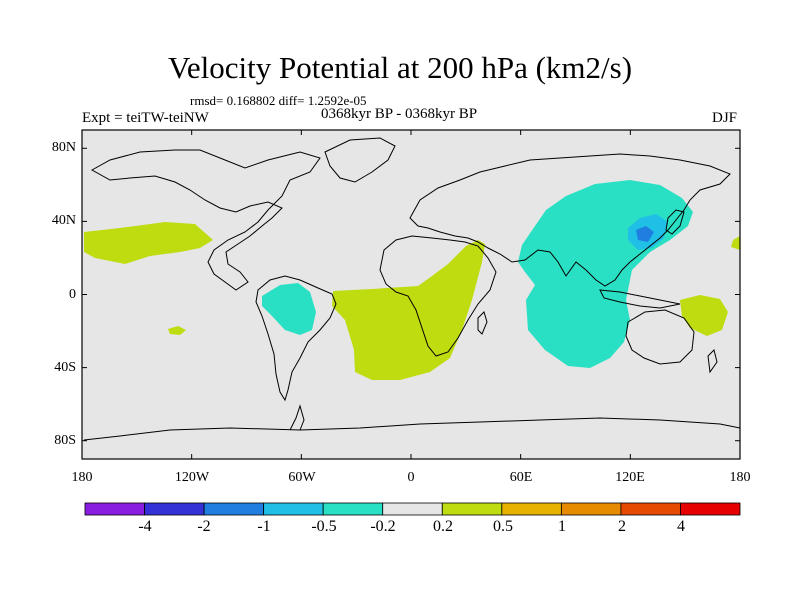  Describe the element at coordinates (712, 361) in the screenshot. I see `coastline-new-zealand` at that location.